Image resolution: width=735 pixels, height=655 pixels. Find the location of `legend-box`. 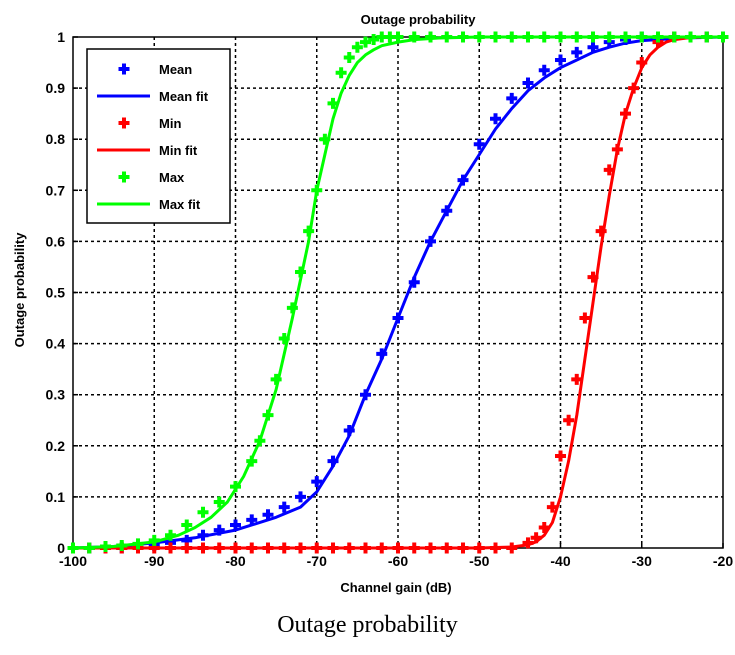

legend-box is located at coordinates (158, 136).